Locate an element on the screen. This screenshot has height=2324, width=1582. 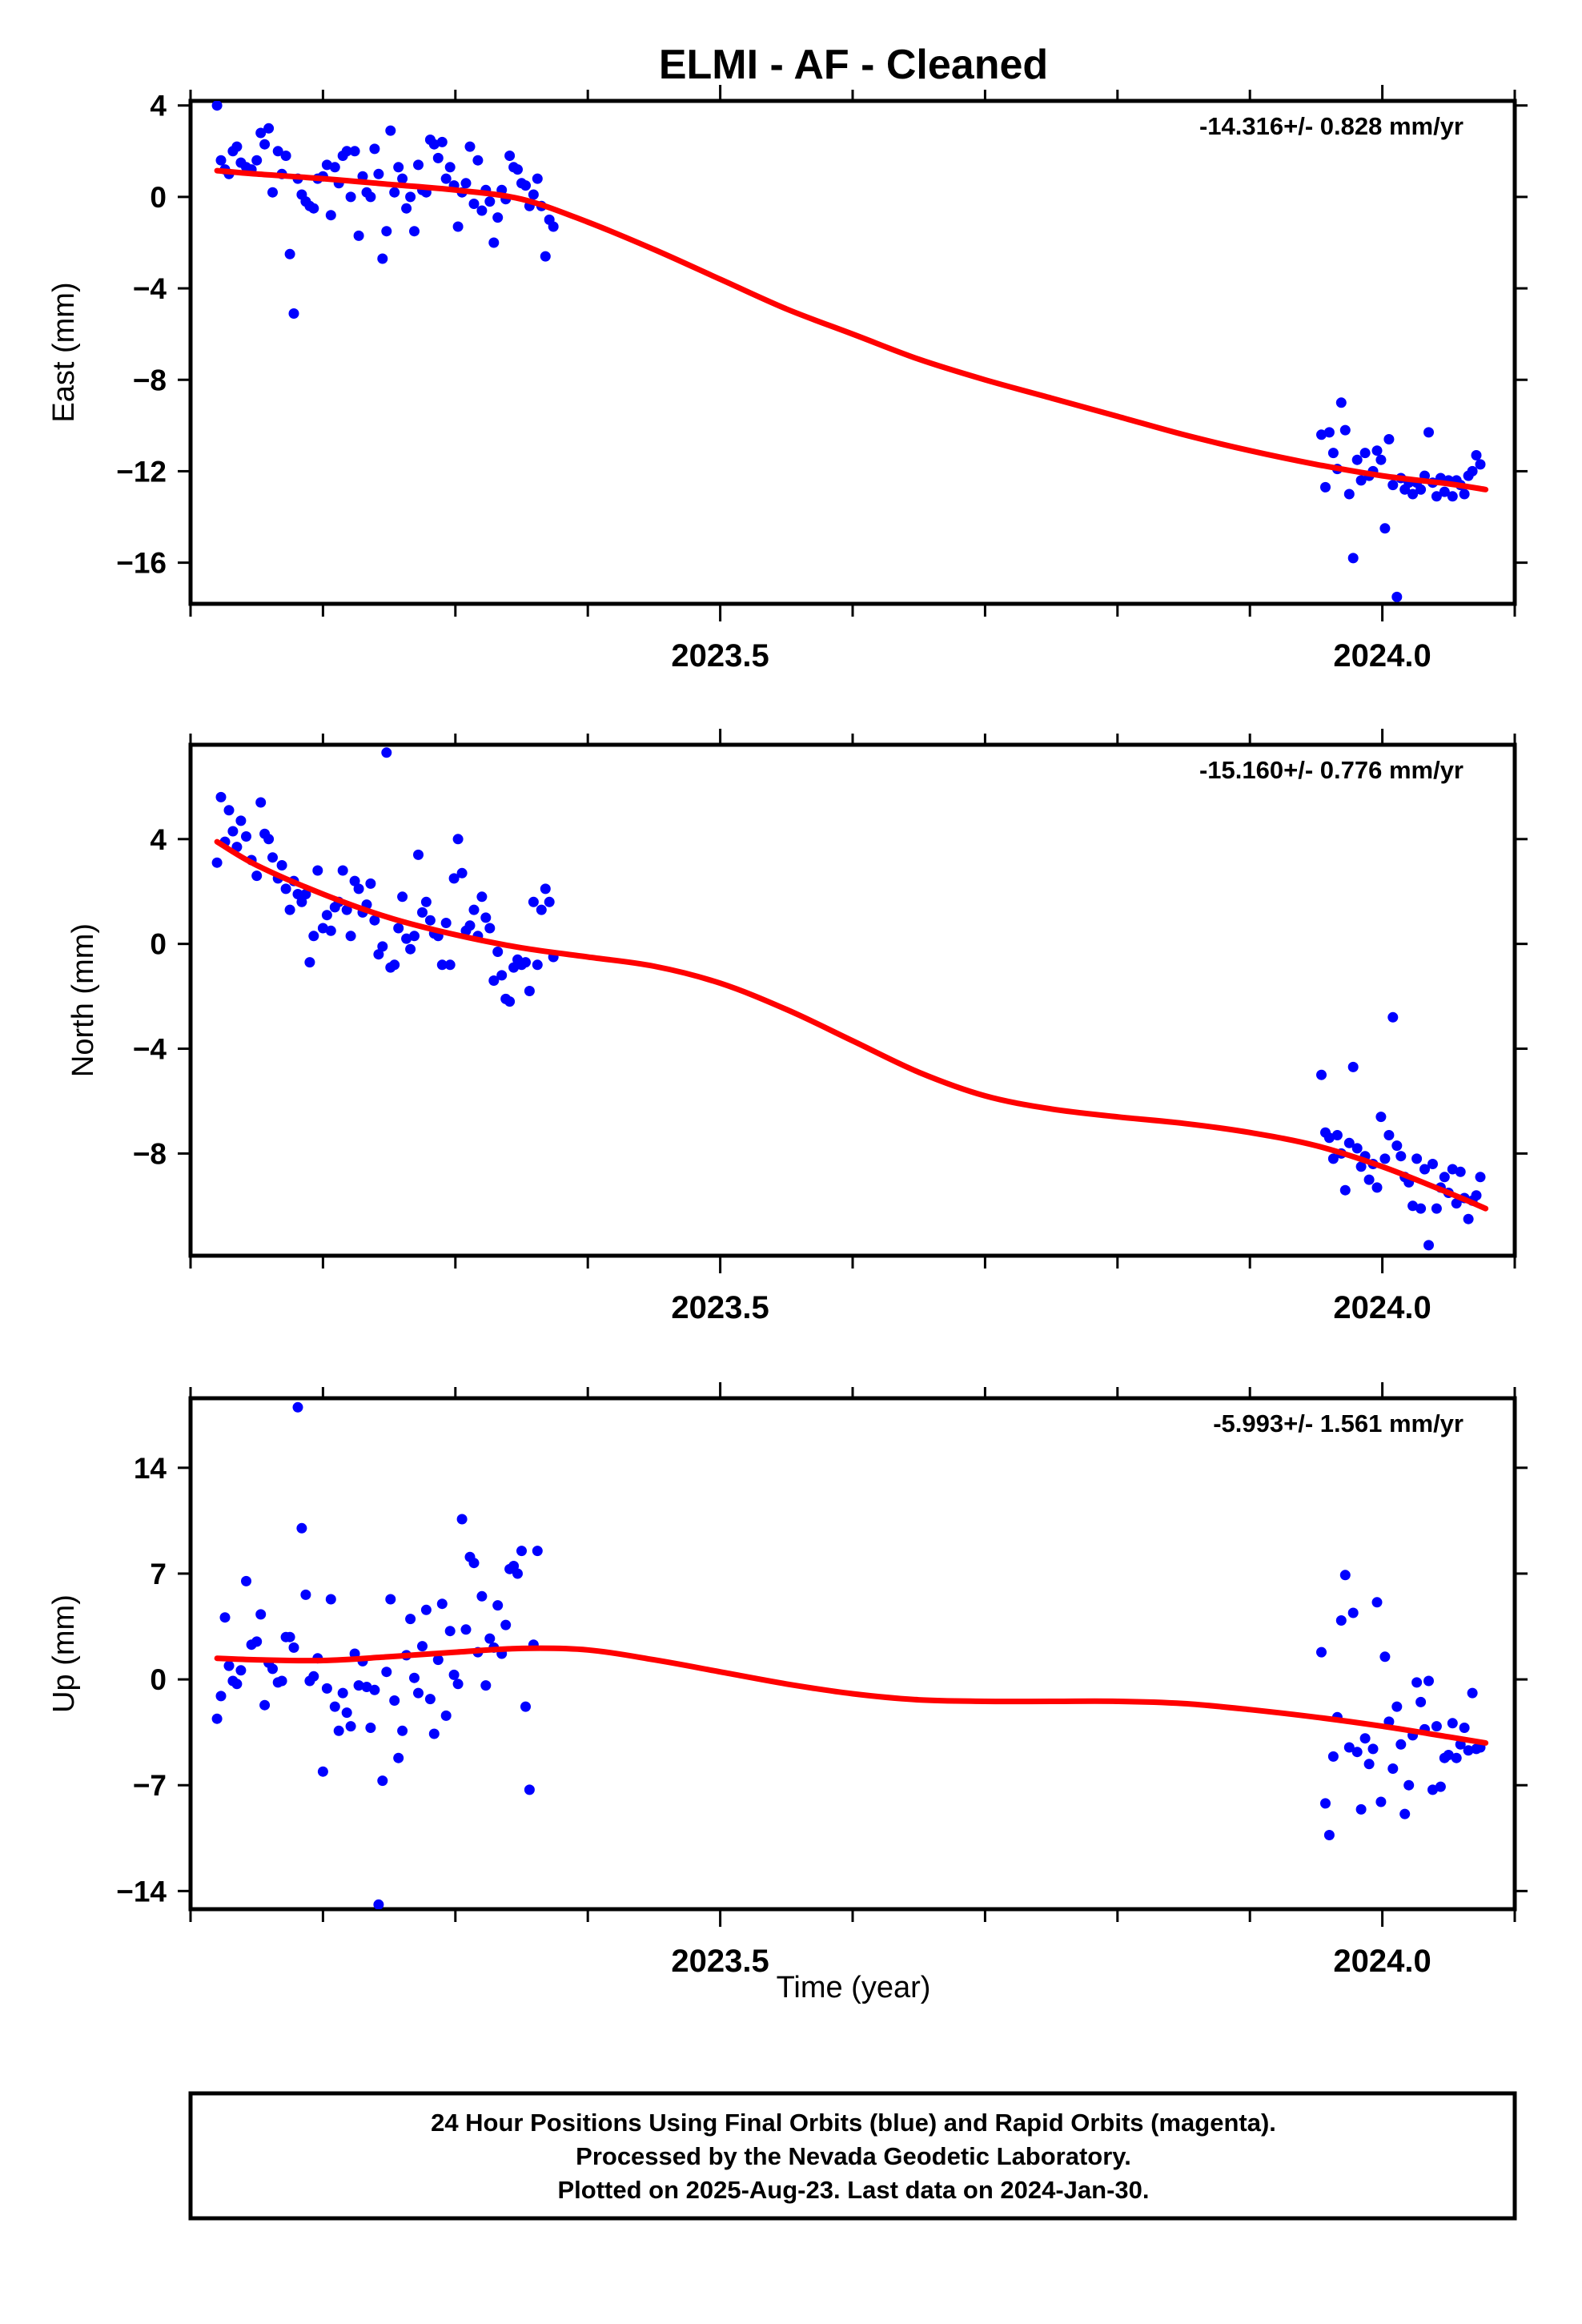
north-rate-label: -15.160+/- 0.776 mm/yr is located at coordinates (1331, 770).